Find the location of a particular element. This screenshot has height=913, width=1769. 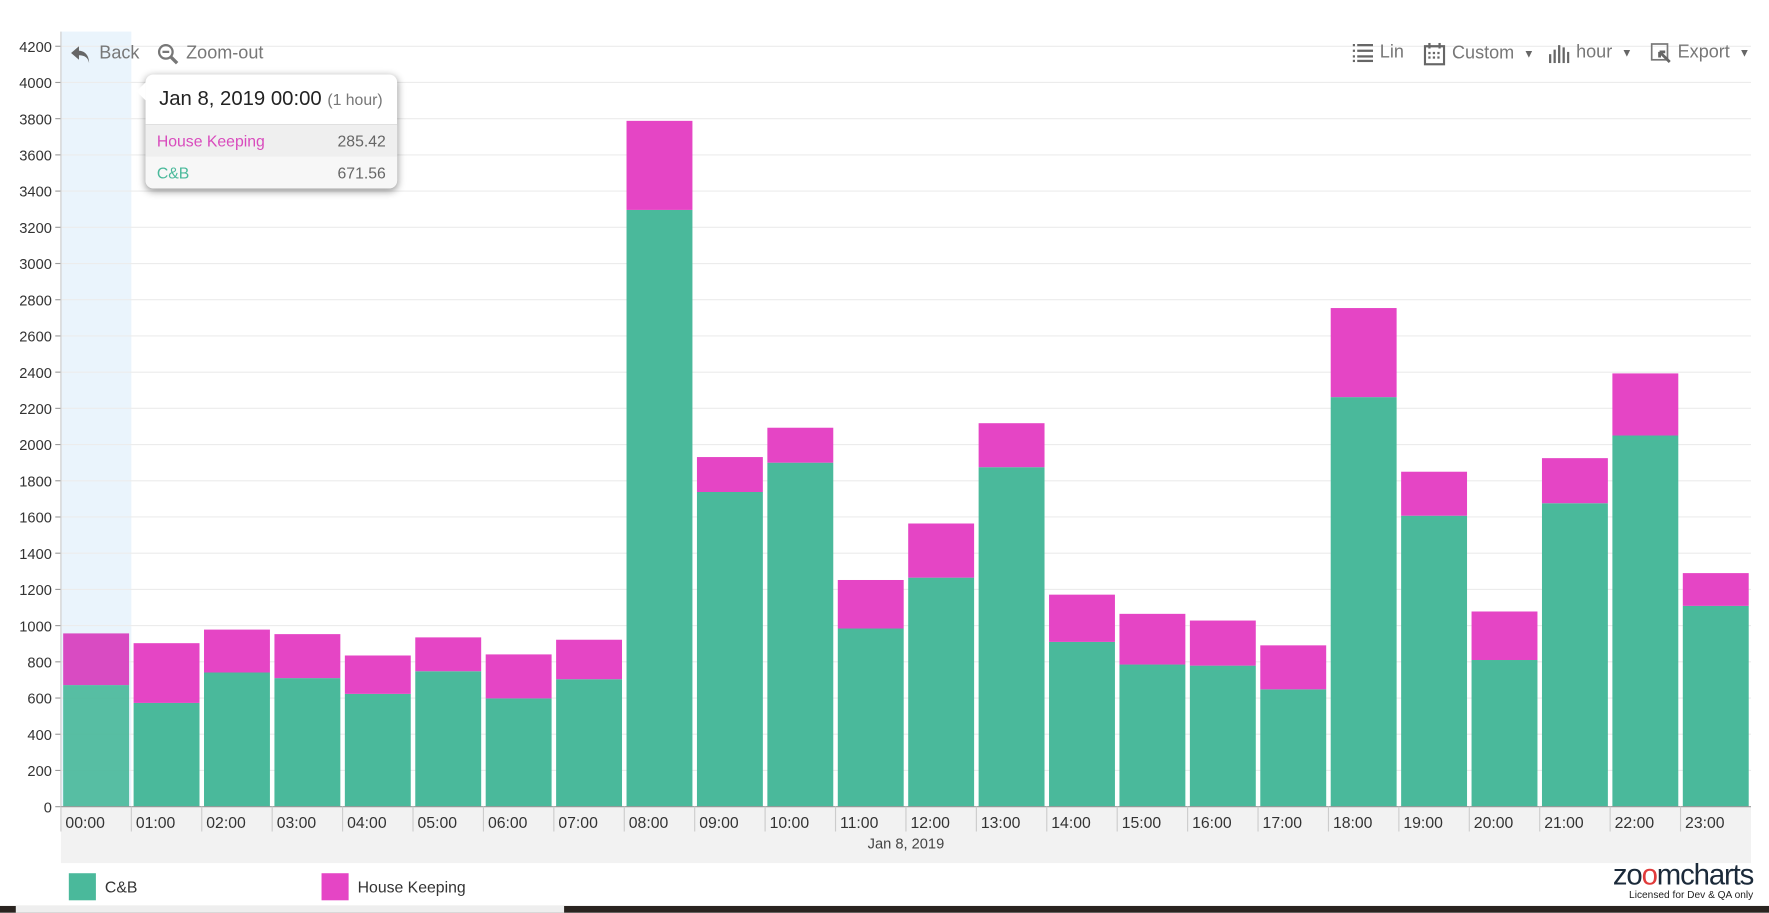

bar-cb-08:00 is located at coordinates (659, 508).